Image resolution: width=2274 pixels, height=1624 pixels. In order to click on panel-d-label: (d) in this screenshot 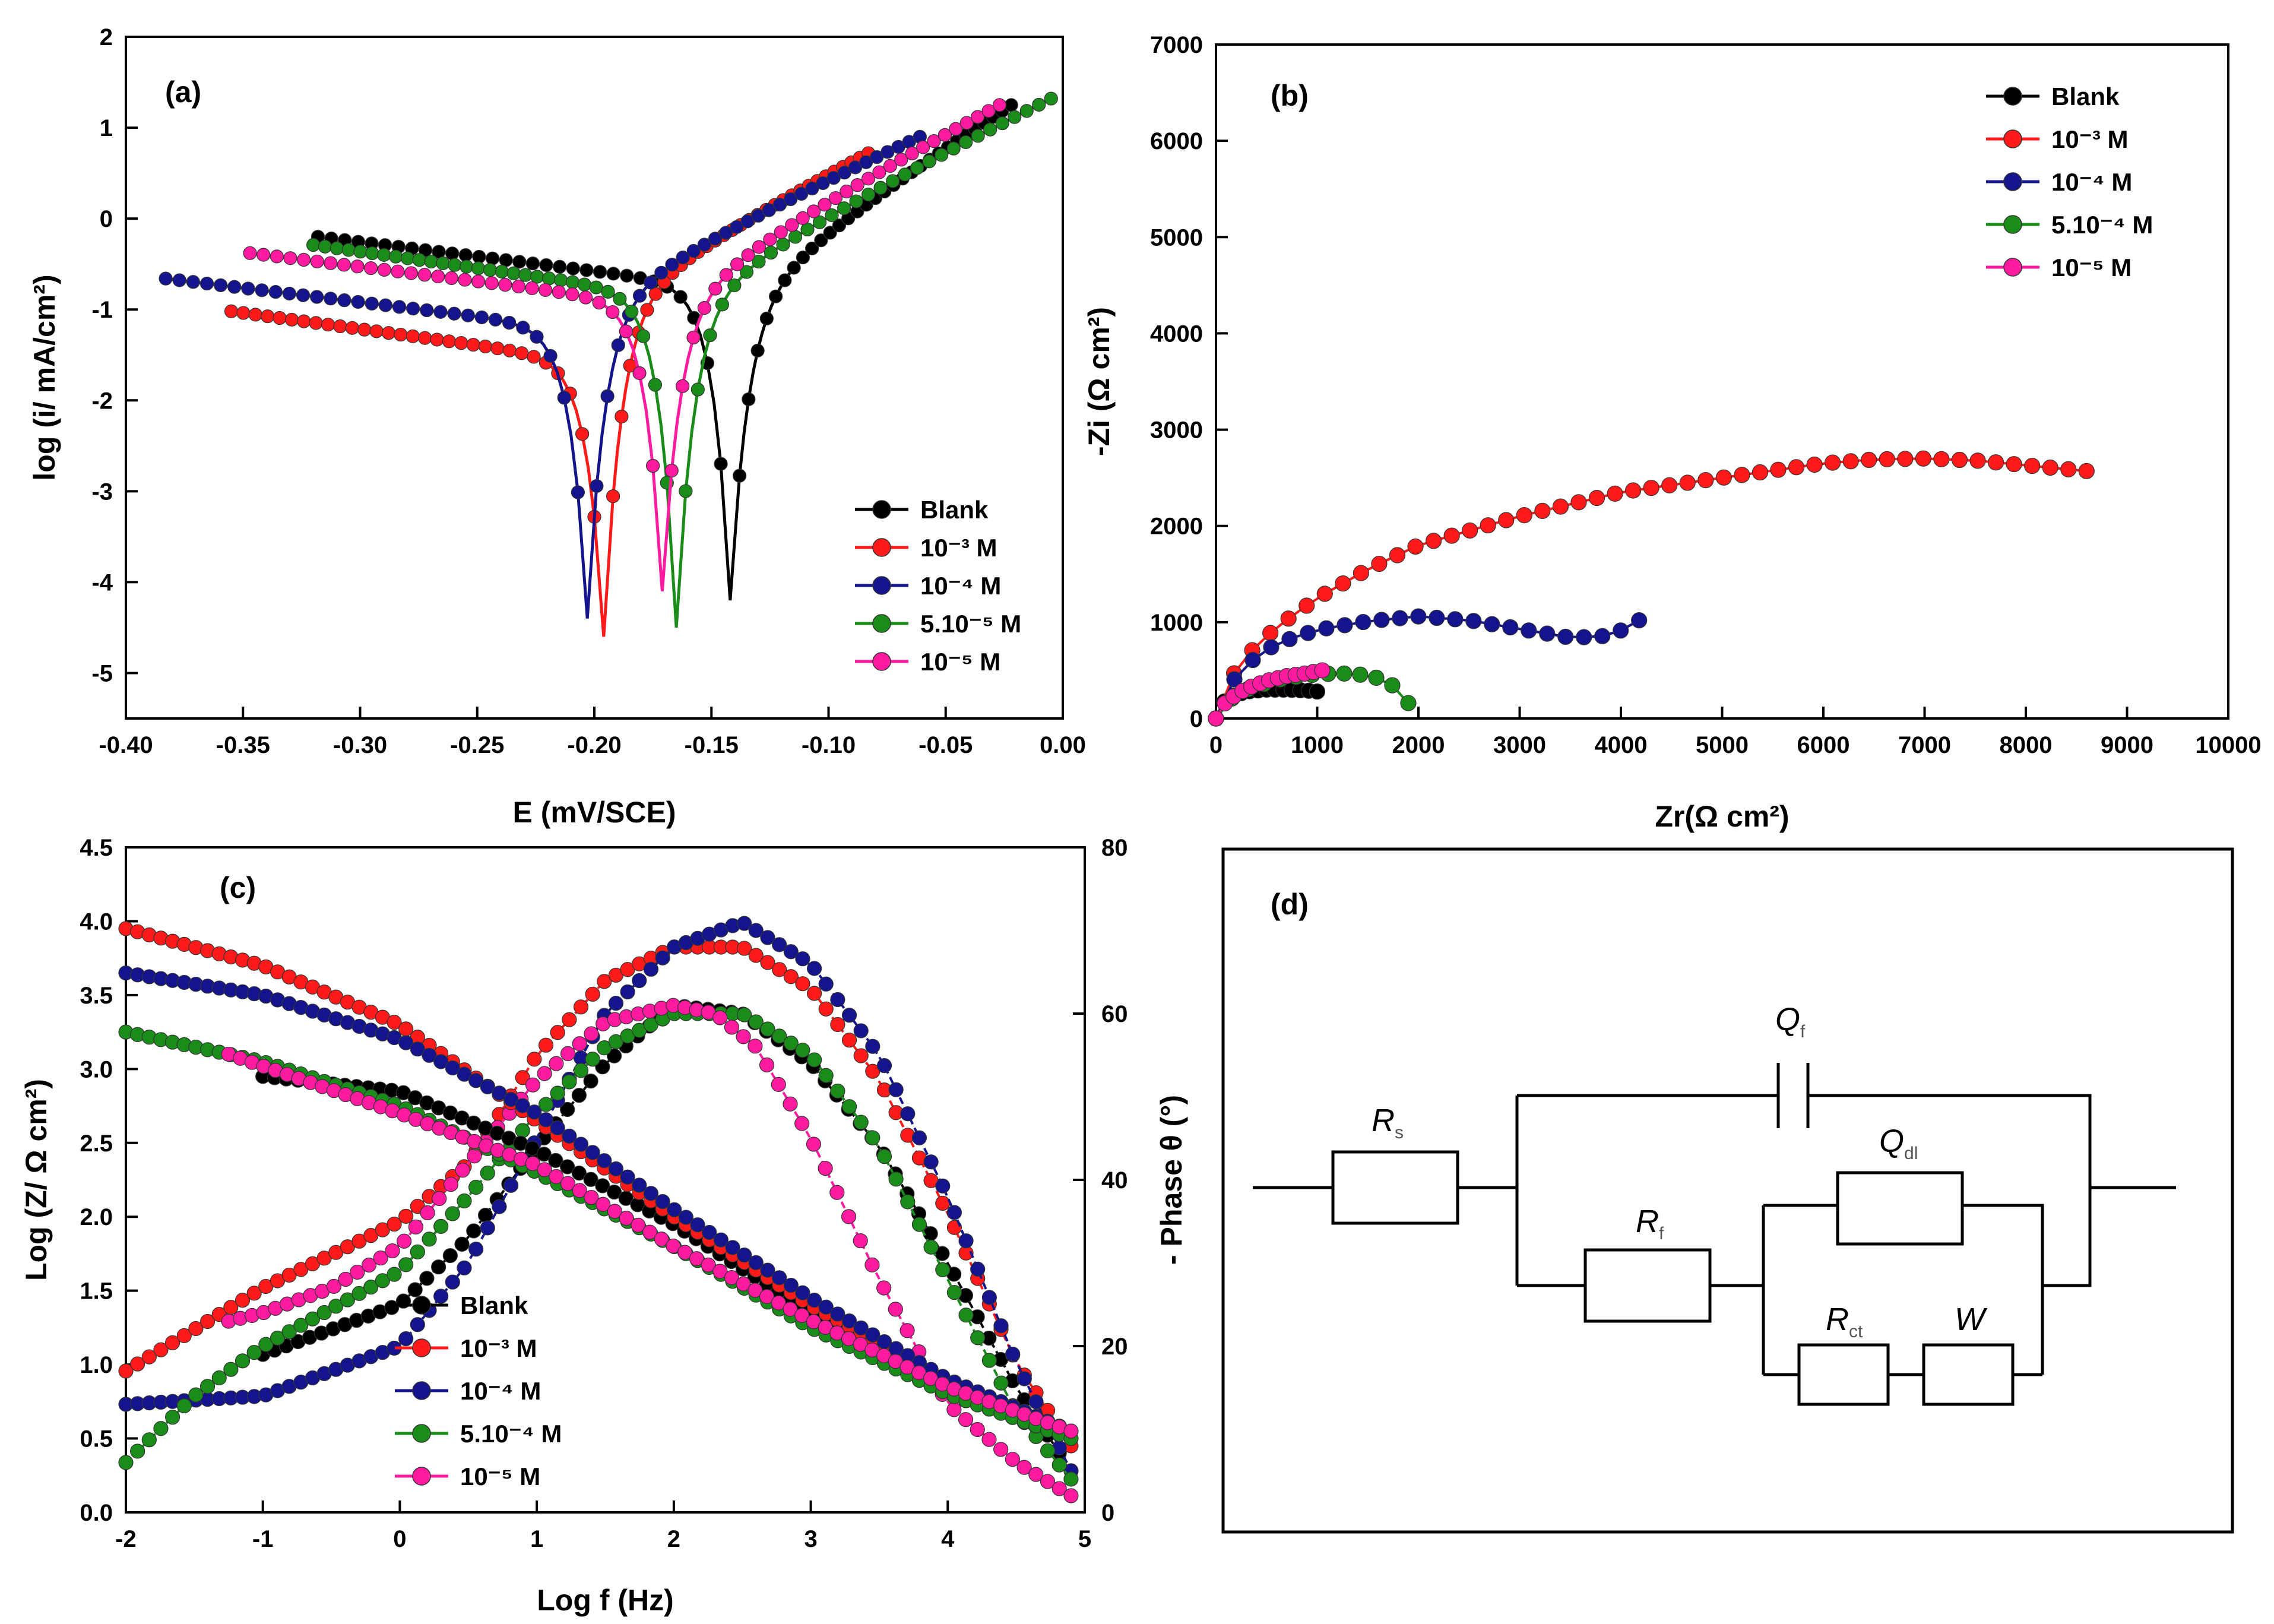, I will do `click(1290, 904)`.